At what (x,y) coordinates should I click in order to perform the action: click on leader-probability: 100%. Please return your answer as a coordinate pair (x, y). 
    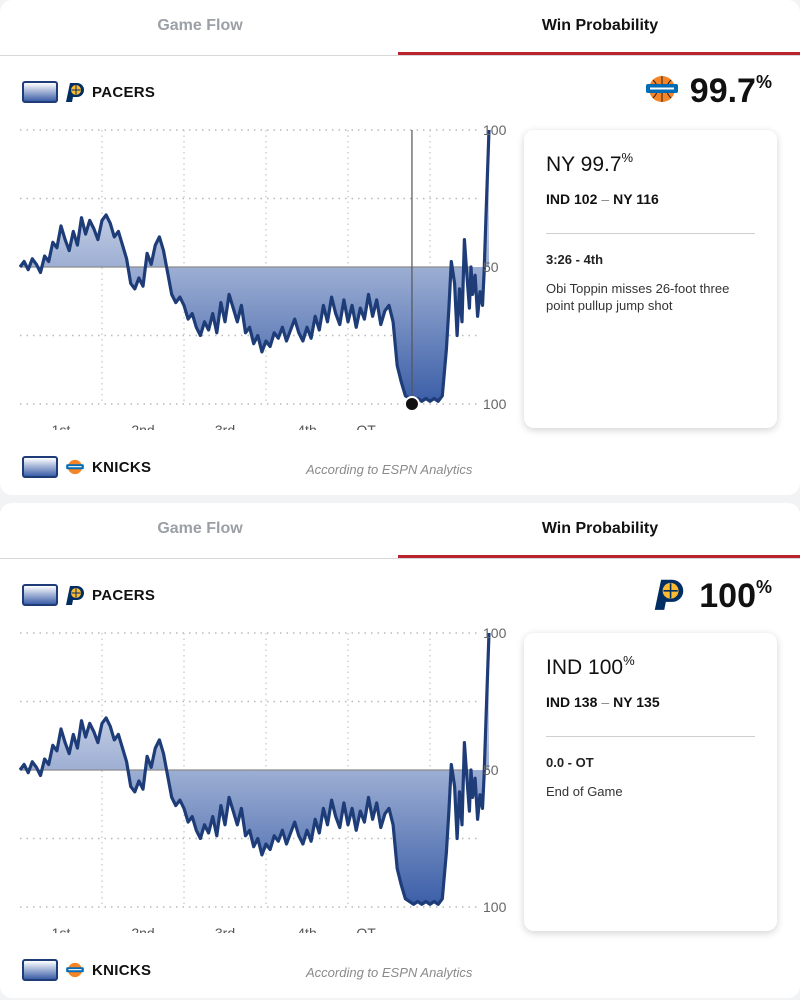
    Looking at the image, I should click on (709, 596).